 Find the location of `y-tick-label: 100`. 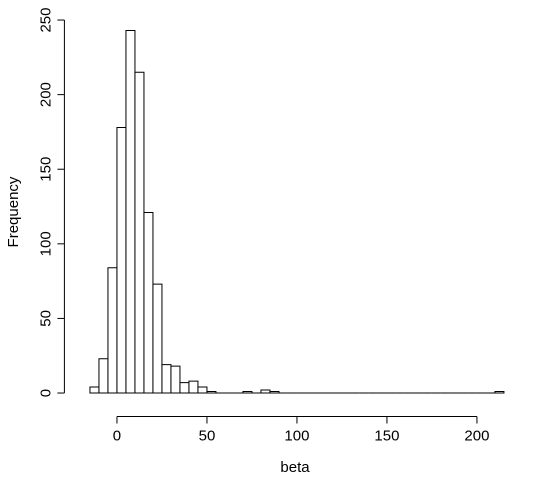

y-tick-label: 100 is located at coordinates (45, 243).